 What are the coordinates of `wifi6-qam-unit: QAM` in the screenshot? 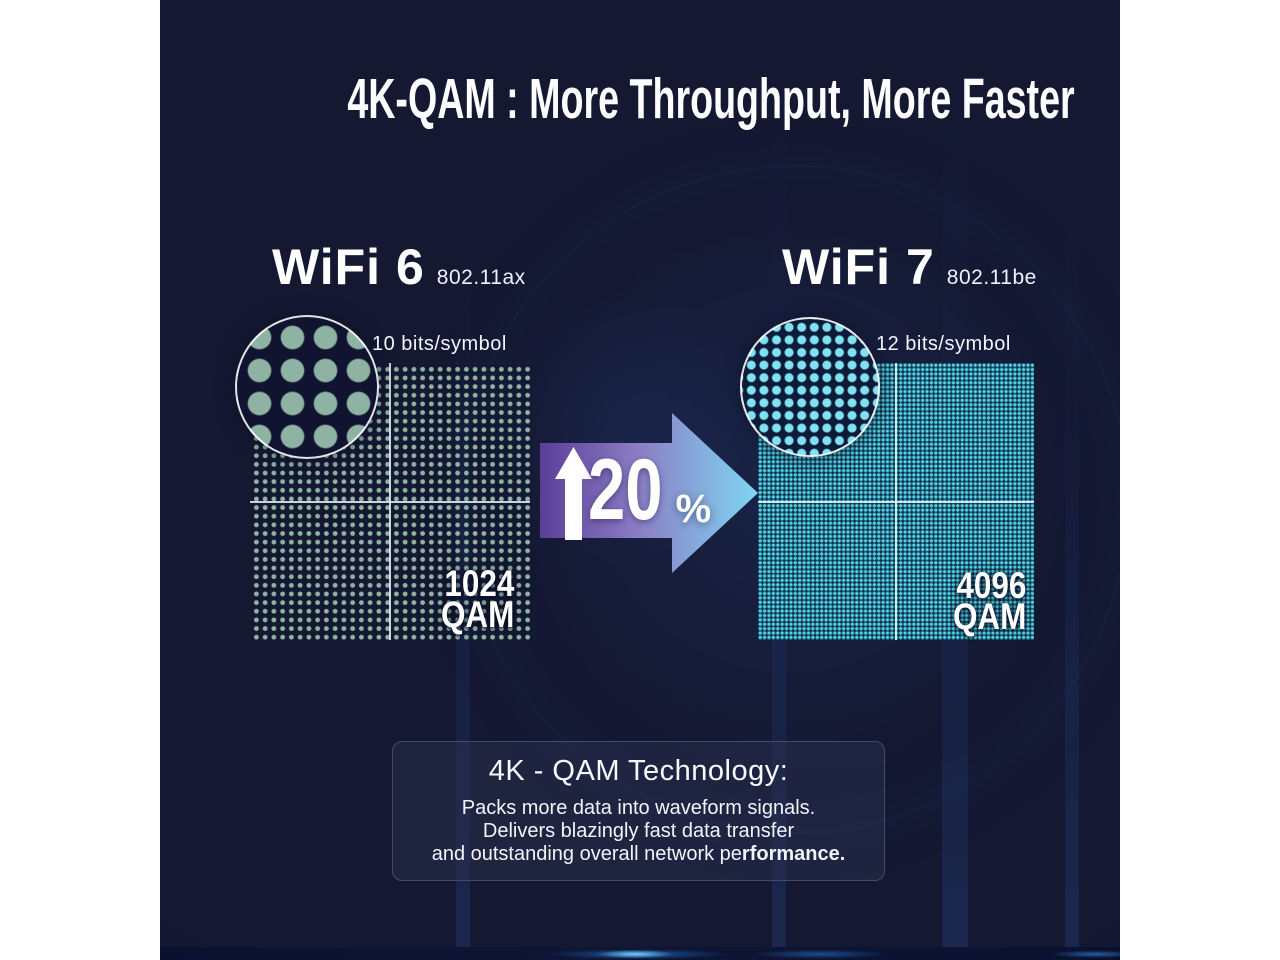 It's located at (477, 614).